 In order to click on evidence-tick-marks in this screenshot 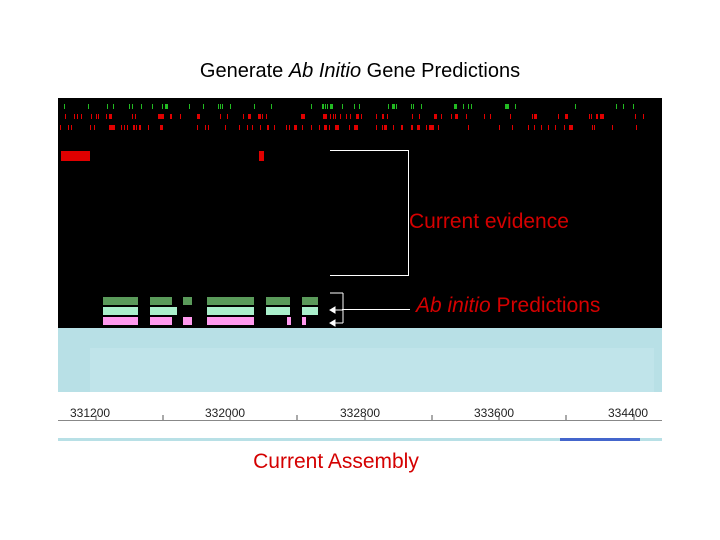, I will do `click(352, 117)`.